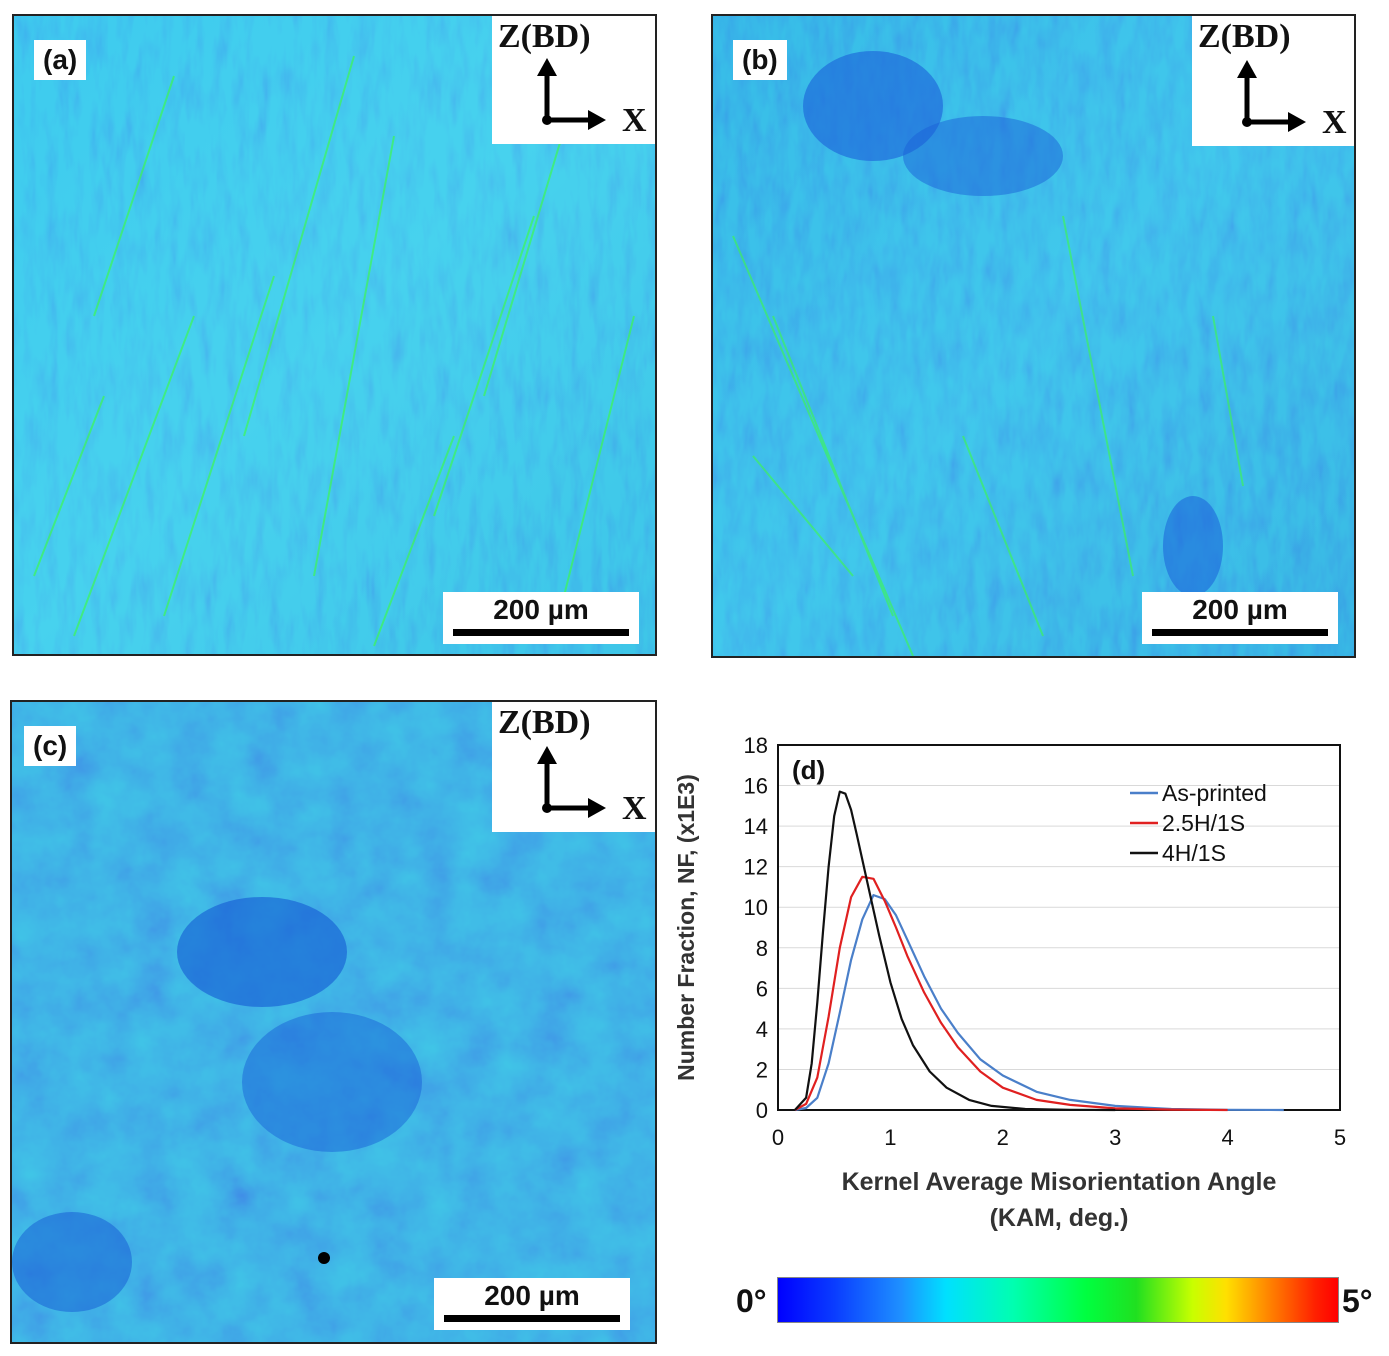 This screenshot has width=1389, height=1356. I want to click on y-tick-label: 10, so click(756, 907).